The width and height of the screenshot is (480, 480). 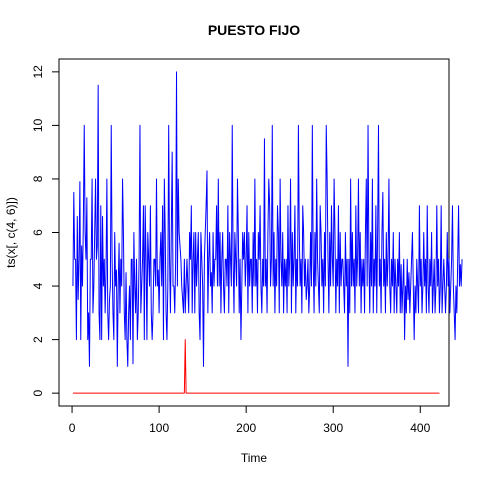 I want to click on x-tick-label: 400, so click(x=420, y=428).